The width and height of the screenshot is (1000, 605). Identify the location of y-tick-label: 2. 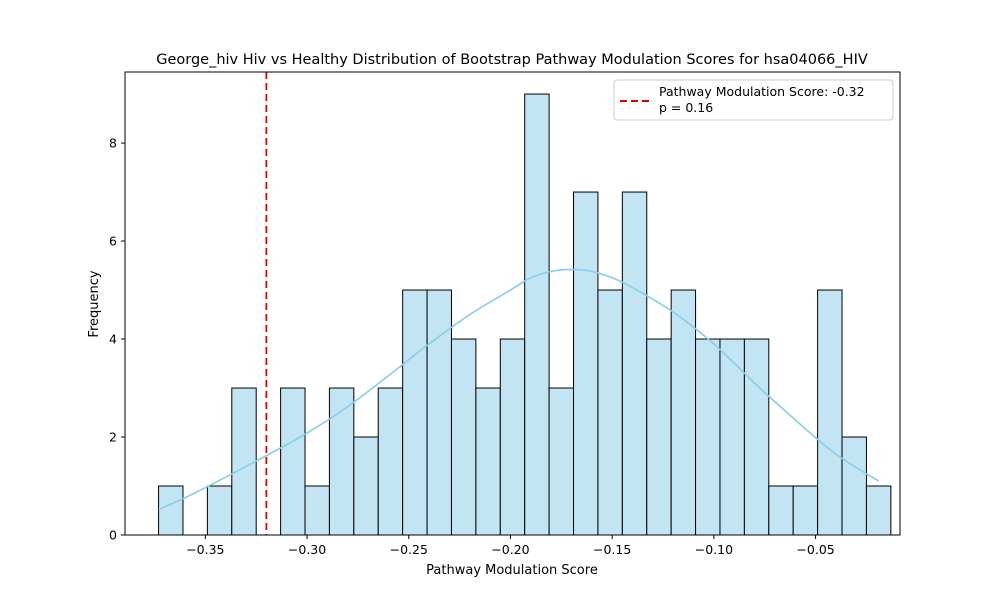
(113, 437).